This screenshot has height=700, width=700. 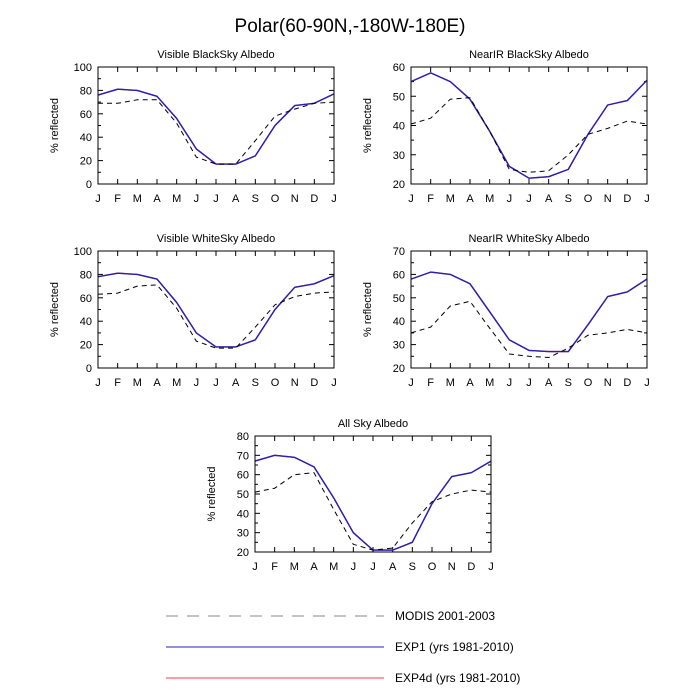 I want to click on panel-title: Visible WhiteSky Albedo, so click(x=216, y=239).